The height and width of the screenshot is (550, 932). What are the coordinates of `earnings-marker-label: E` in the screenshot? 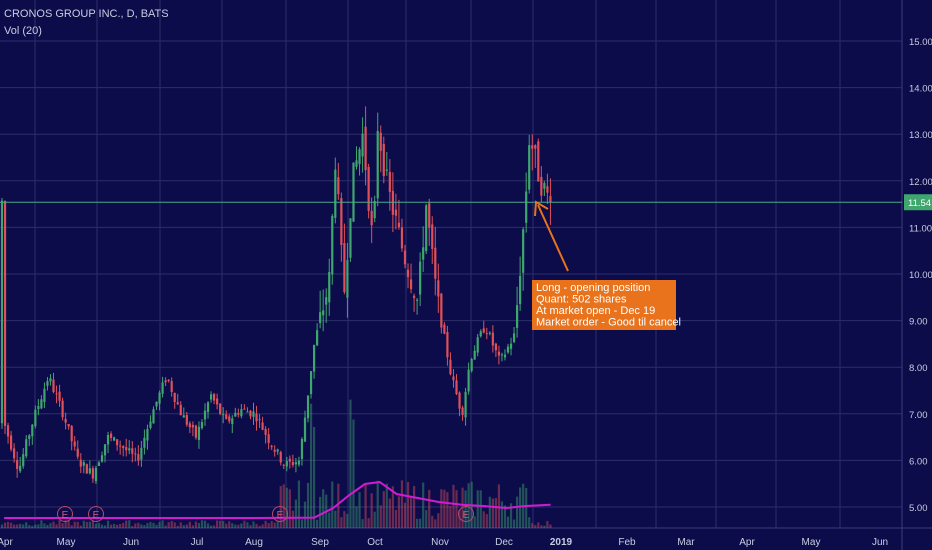 It's located at (466, 515).